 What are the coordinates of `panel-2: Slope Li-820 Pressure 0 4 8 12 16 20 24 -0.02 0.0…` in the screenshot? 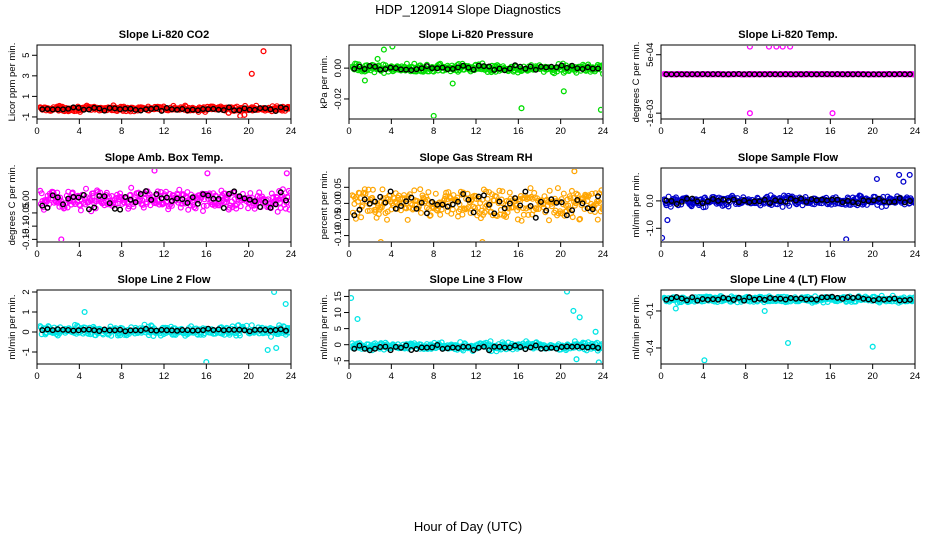 It's located at (463, 83).